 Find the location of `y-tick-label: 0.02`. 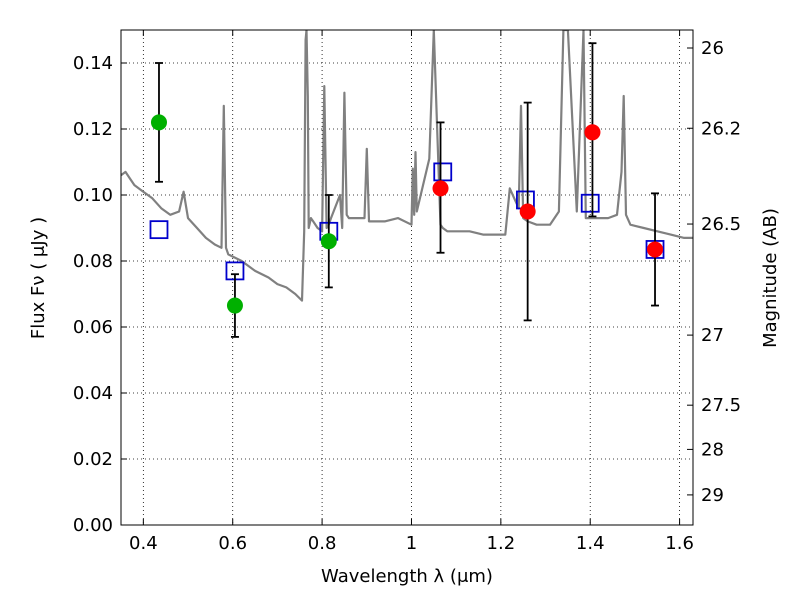

y-tick-label: 0.02 is located at coordinates (93, 459).